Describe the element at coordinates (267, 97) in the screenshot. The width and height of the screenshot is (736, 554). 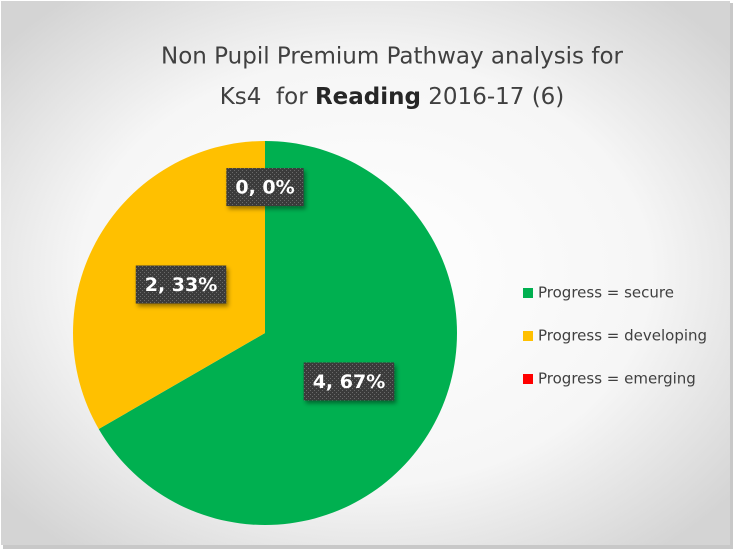
I see `title-part: Ks4 for` at that location.